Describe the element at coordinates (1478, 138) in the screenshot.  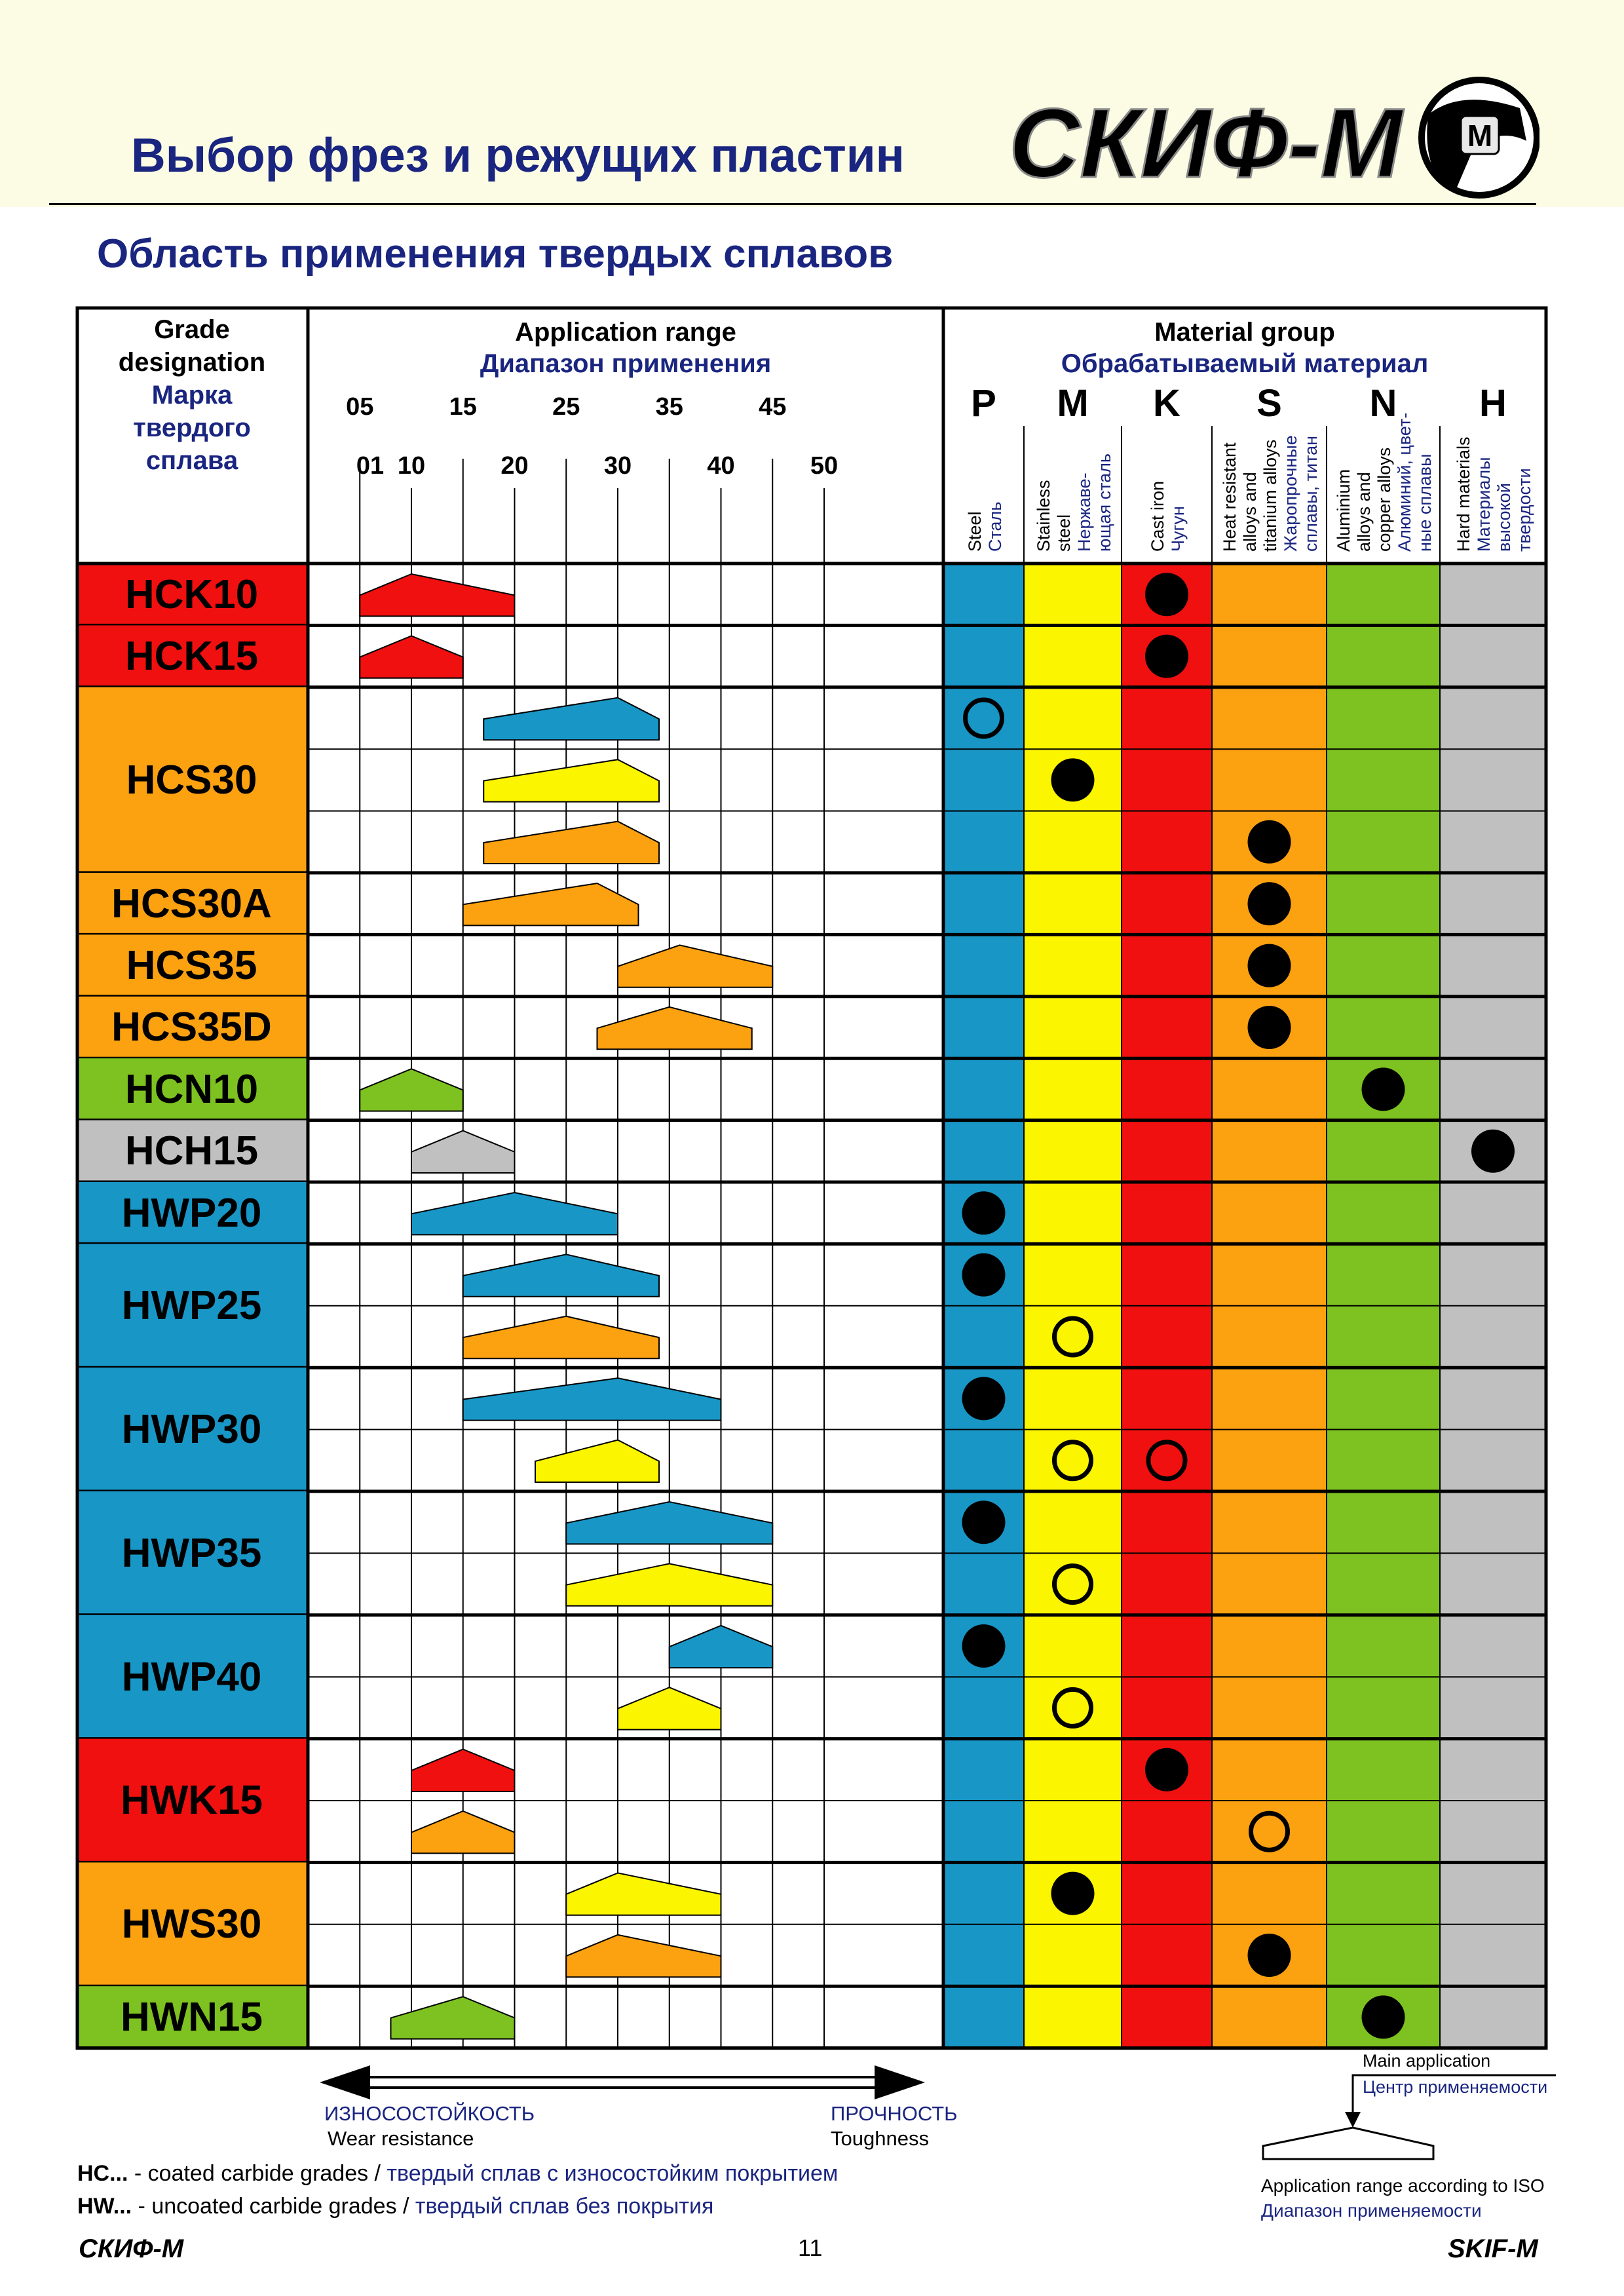
I see `logo-emblem: М` at that location.